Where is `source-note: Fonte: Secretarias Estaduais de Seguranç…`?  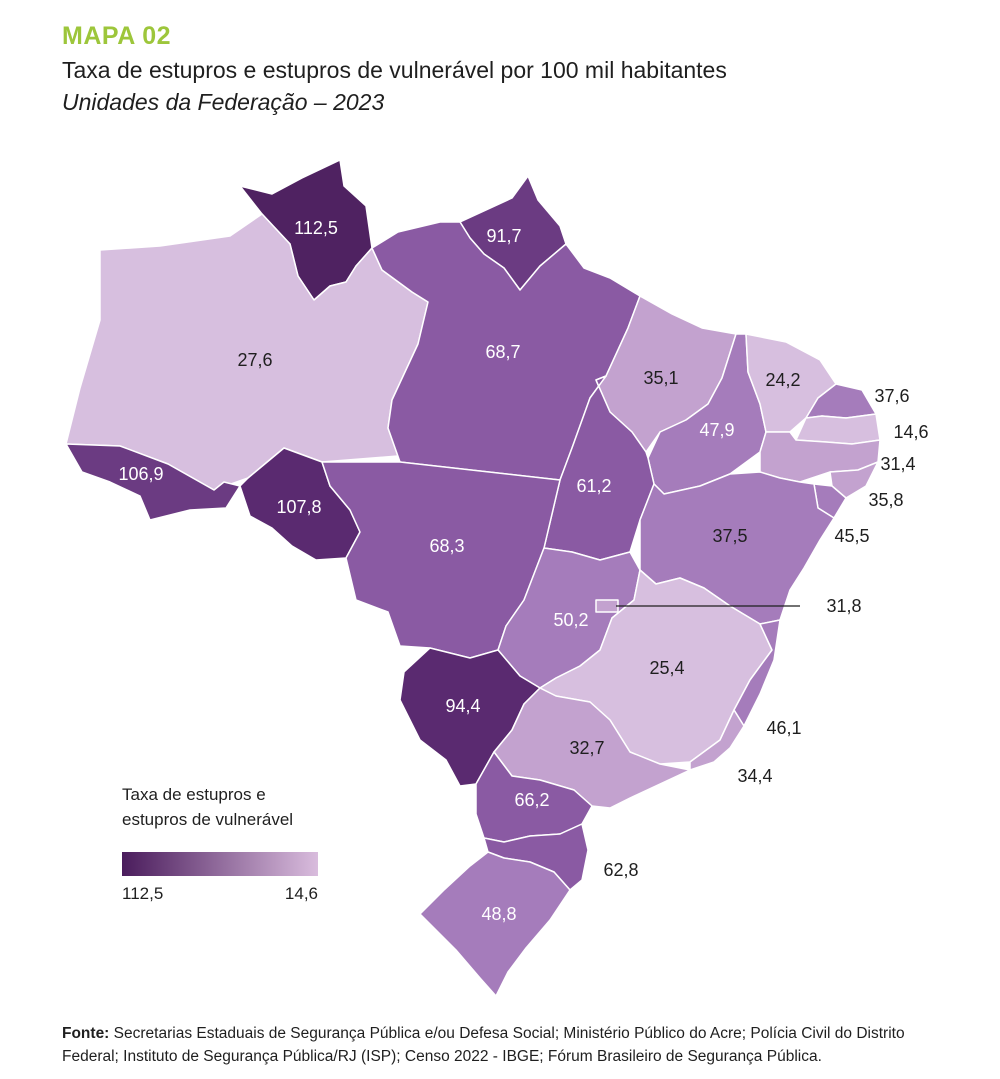 source-note: Fonte: Secretarias Estaduais de Seguranç… is located at coordinates (512, 1045).